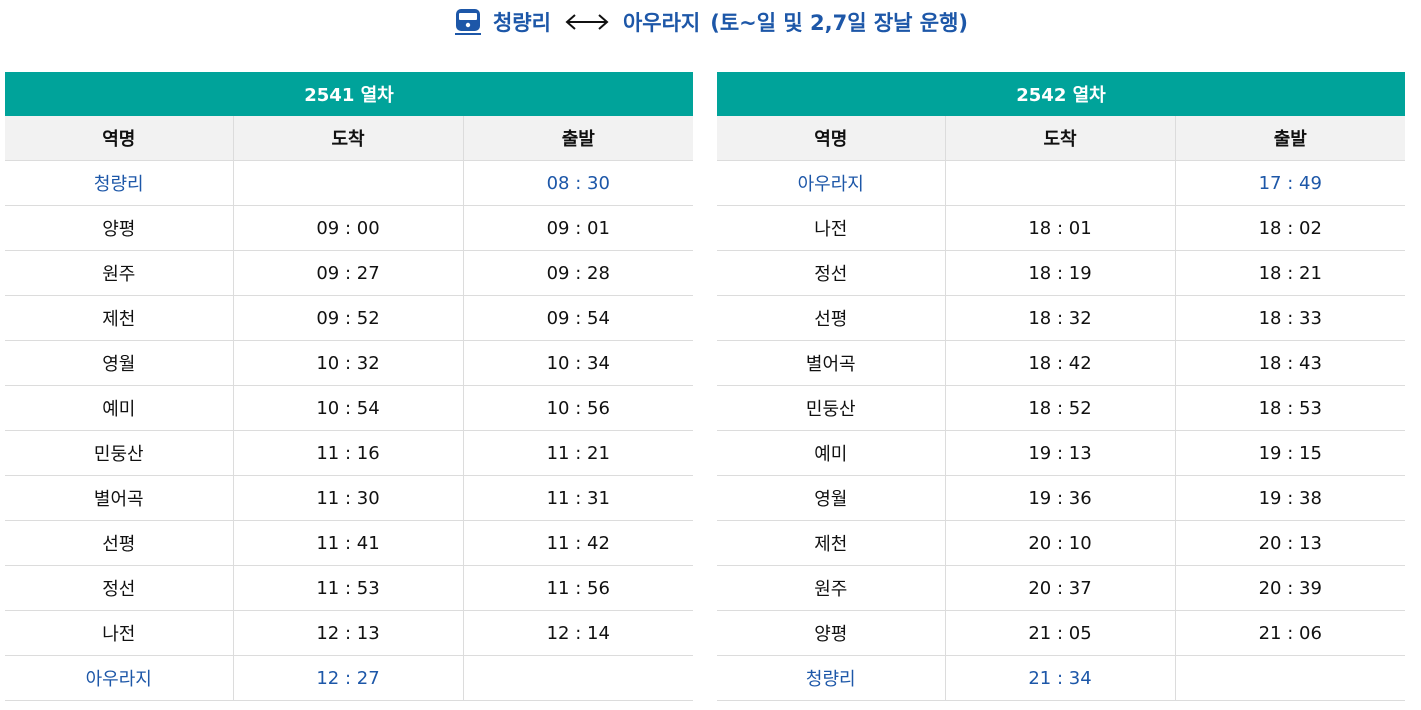  I want to click on arrival-time: 11 : 41, so click(347, 543).